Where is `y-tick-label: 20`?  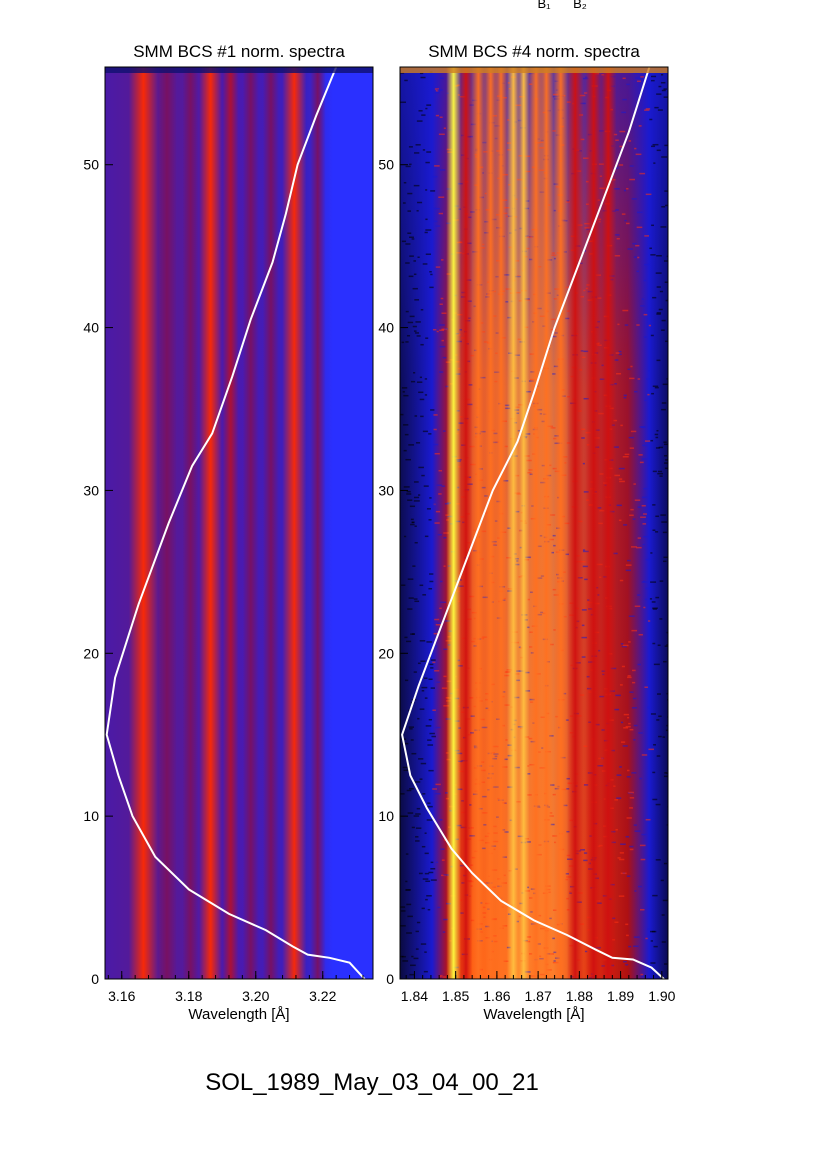
y-tick-label: 20 is located at coordinates (386, 653).